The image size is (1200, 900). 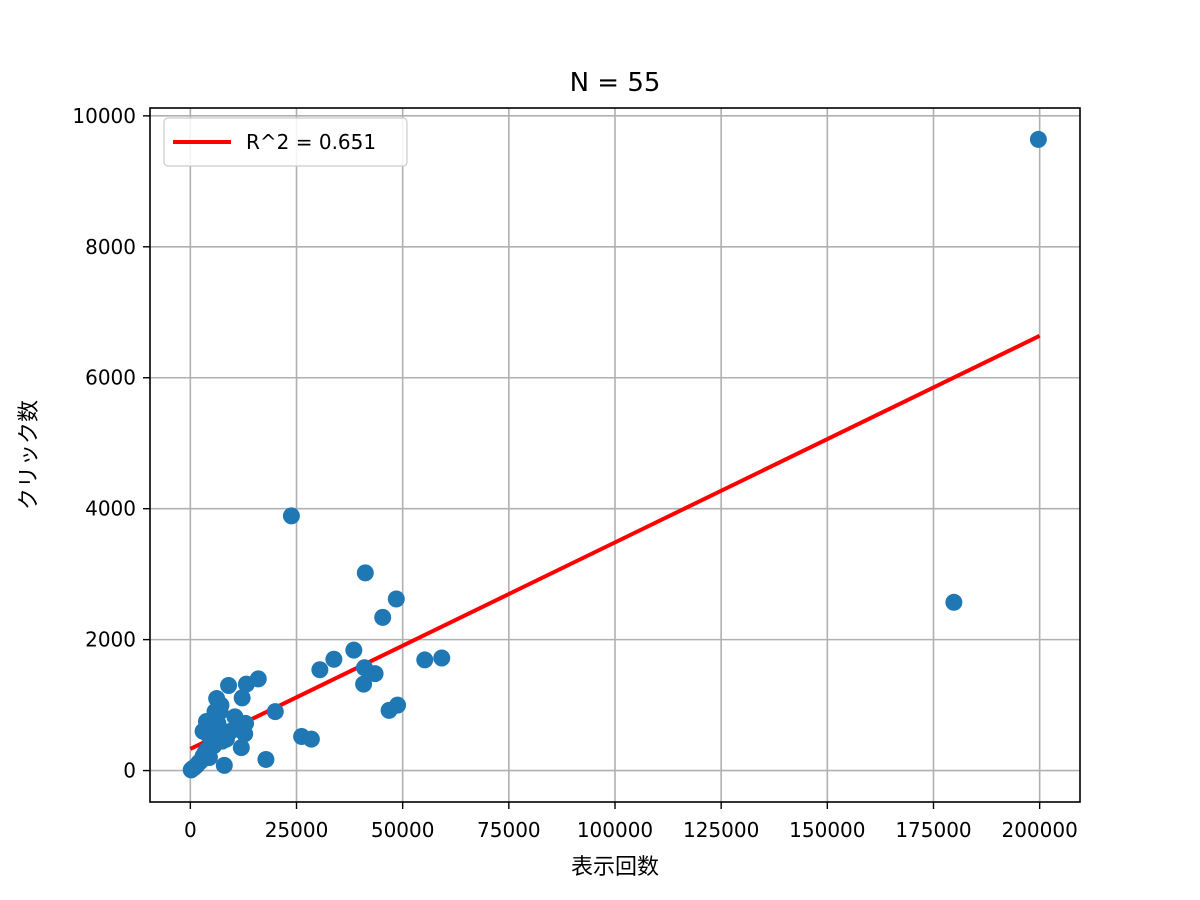 What do you see at coordinates (827, 830) in the screenshot?
I see `x-tick-label: 150000` at bounding box center [827, 830].